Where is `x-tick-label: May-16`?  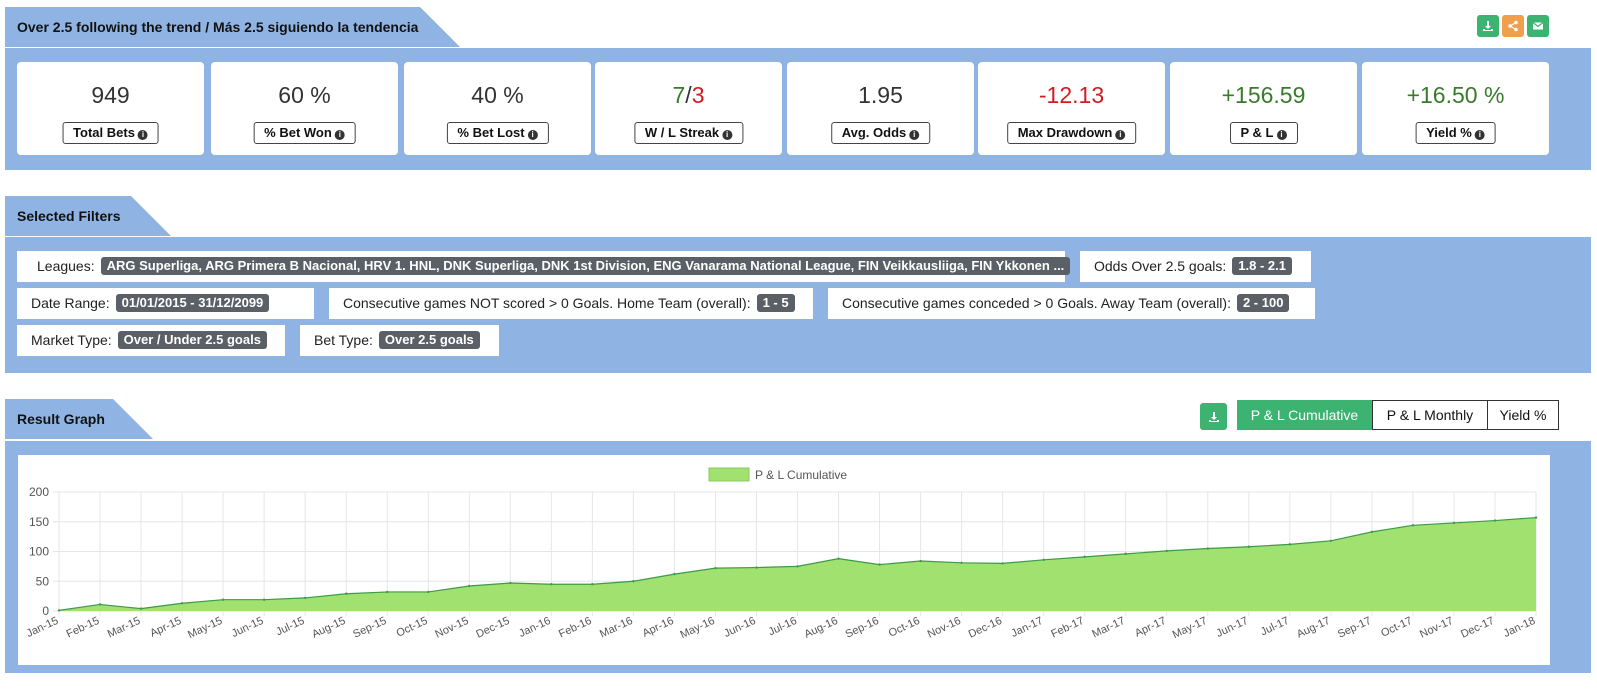 x-tick-label: May-16 is located at coordinates (697, 628).